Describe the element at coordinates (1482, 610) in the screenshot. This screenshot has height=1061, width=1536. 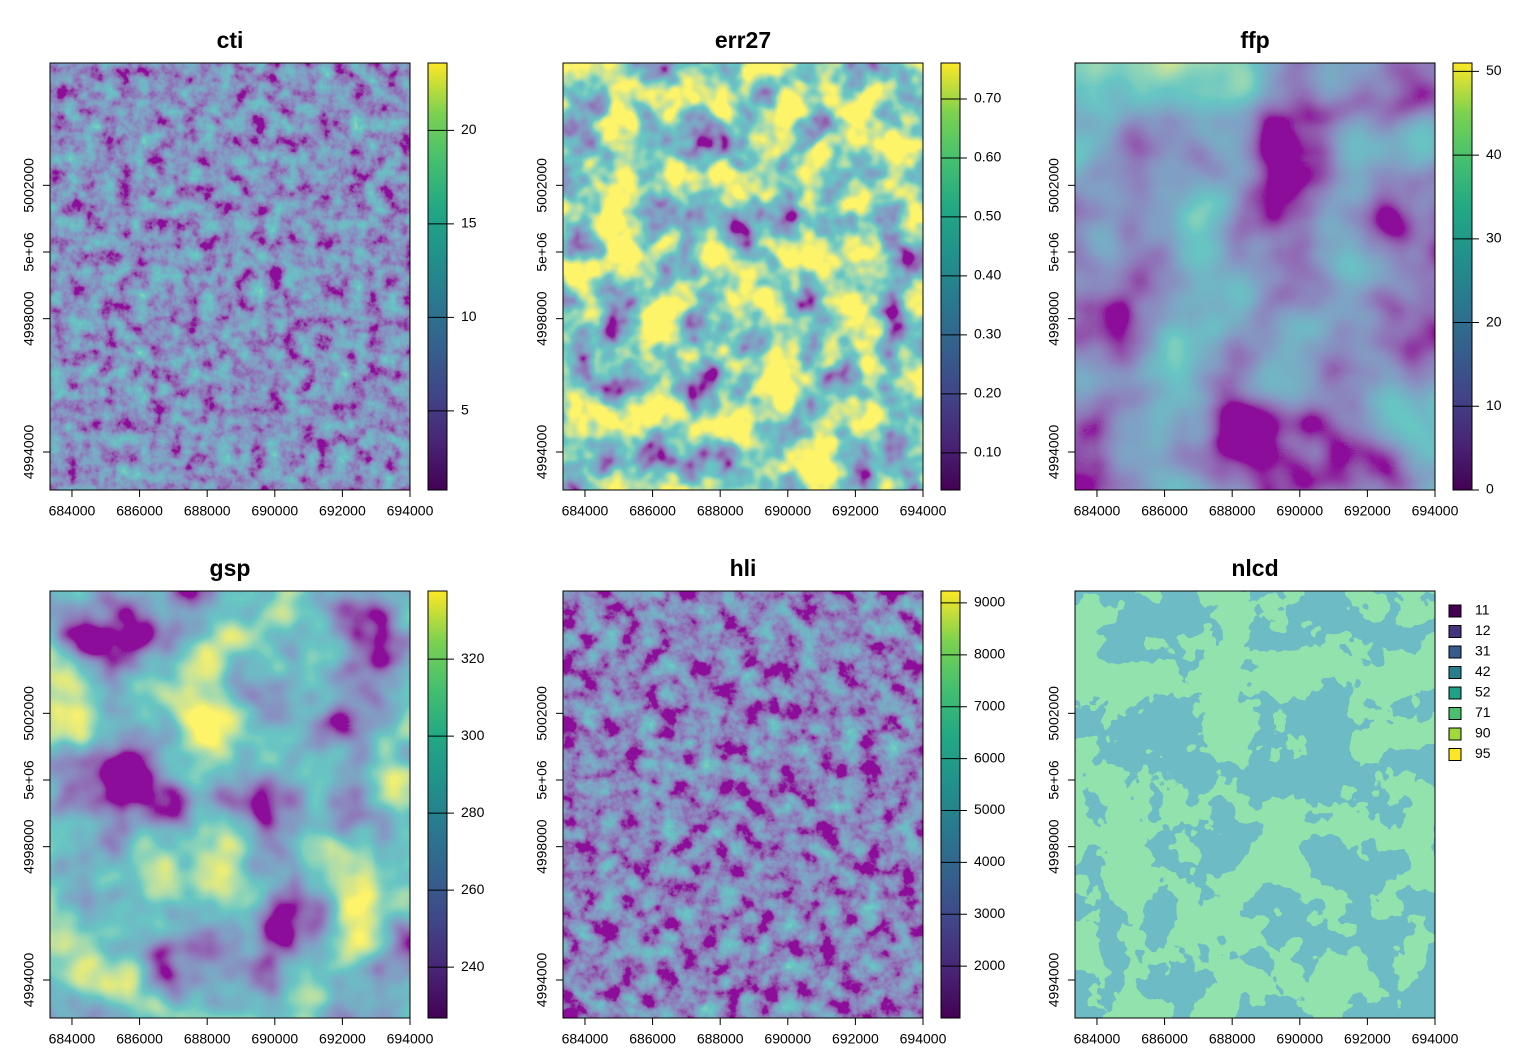
I see `legend-label: 11` at that location.